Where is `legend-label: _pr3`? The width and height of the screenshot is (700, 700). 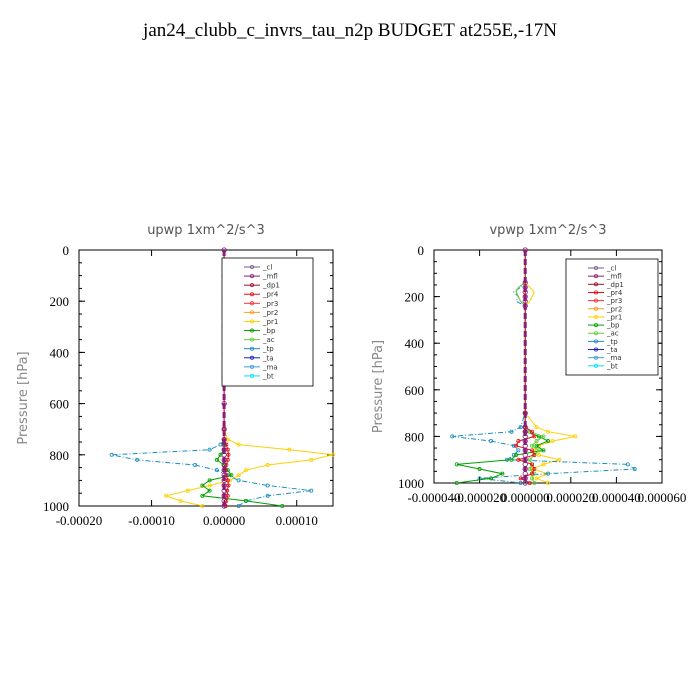 legend-label: _pr3 is located at coordinates (614, 301).